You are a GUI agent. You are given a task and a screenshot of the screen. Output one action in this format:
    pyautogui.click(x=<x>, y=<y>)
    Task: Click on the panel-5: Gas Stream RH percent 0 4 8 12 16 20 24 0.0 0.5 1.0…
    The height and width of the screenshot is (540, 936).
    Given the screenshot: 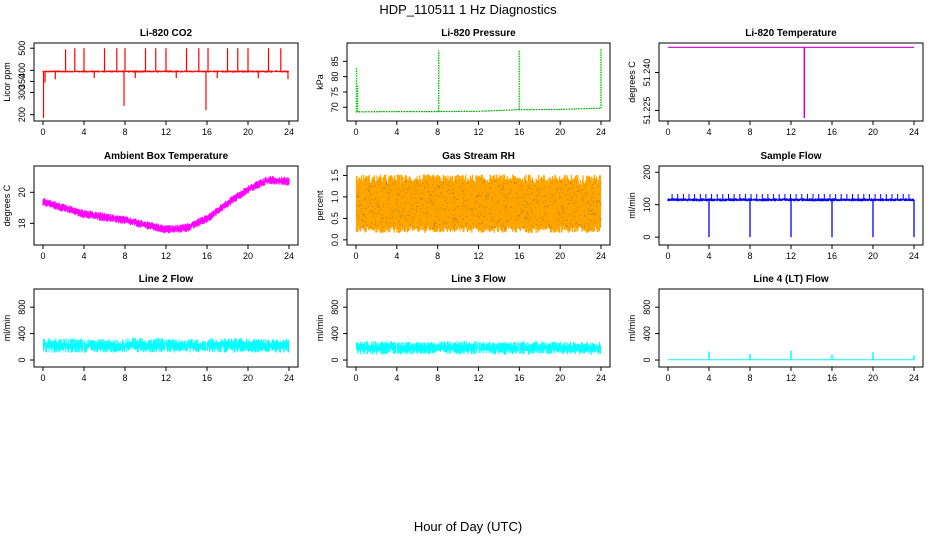 What is the action you would take?
    pyautogui.click(x=463, y=206)
    